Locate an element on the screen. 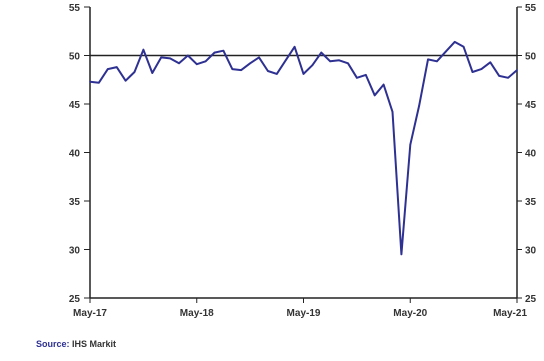 This screenshot has width=544, height=361. right-tick-label: 50 is located at coordinates (531, 57).